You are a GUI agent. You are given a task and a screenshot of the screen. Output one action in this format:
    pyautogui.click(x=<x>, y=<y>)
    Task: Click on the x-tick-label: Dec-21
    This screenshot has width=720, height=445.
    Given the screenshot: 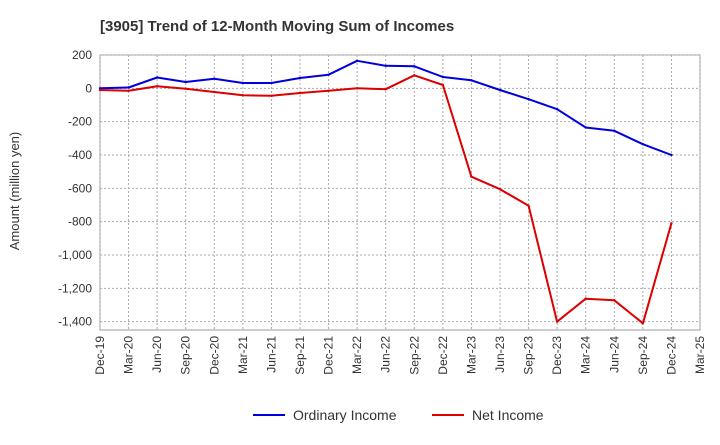 What is the action you would take?
    pyautogui.click(x=329, y=355)
    